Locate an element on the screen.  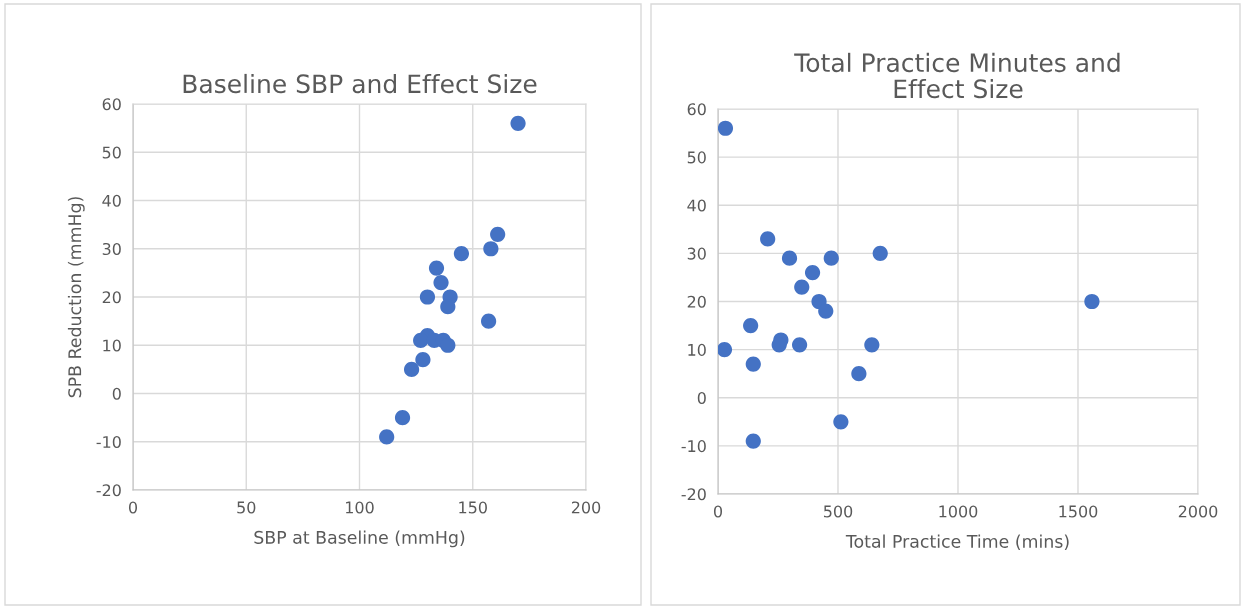
x-tick-label: 500 is located at coordinates (838, 511).